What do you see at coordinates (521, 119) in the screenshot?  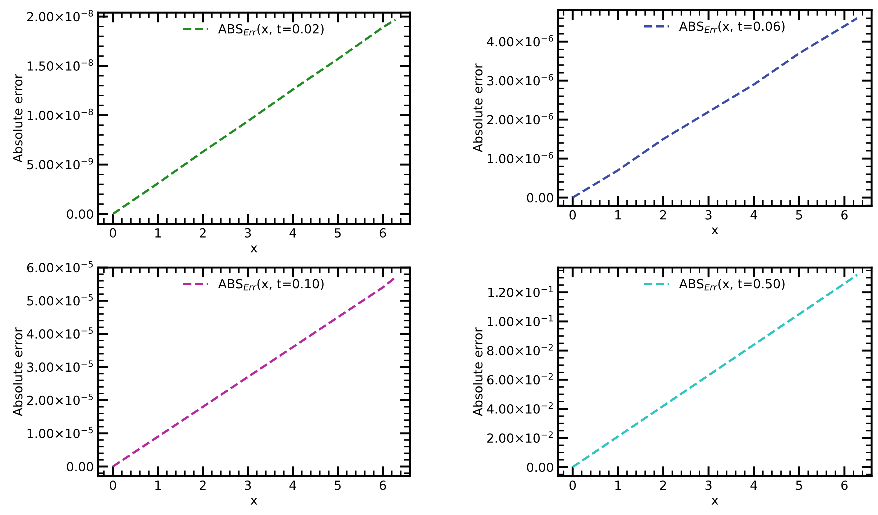 I see `y-tick-label: 2.00×10$^{−6}$` at bounding box center [521, 119].